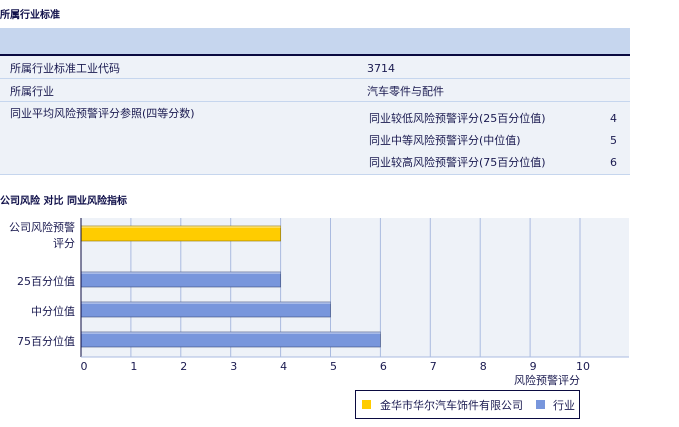  I want to click on x-tick-label: 5, so click(333, 366).